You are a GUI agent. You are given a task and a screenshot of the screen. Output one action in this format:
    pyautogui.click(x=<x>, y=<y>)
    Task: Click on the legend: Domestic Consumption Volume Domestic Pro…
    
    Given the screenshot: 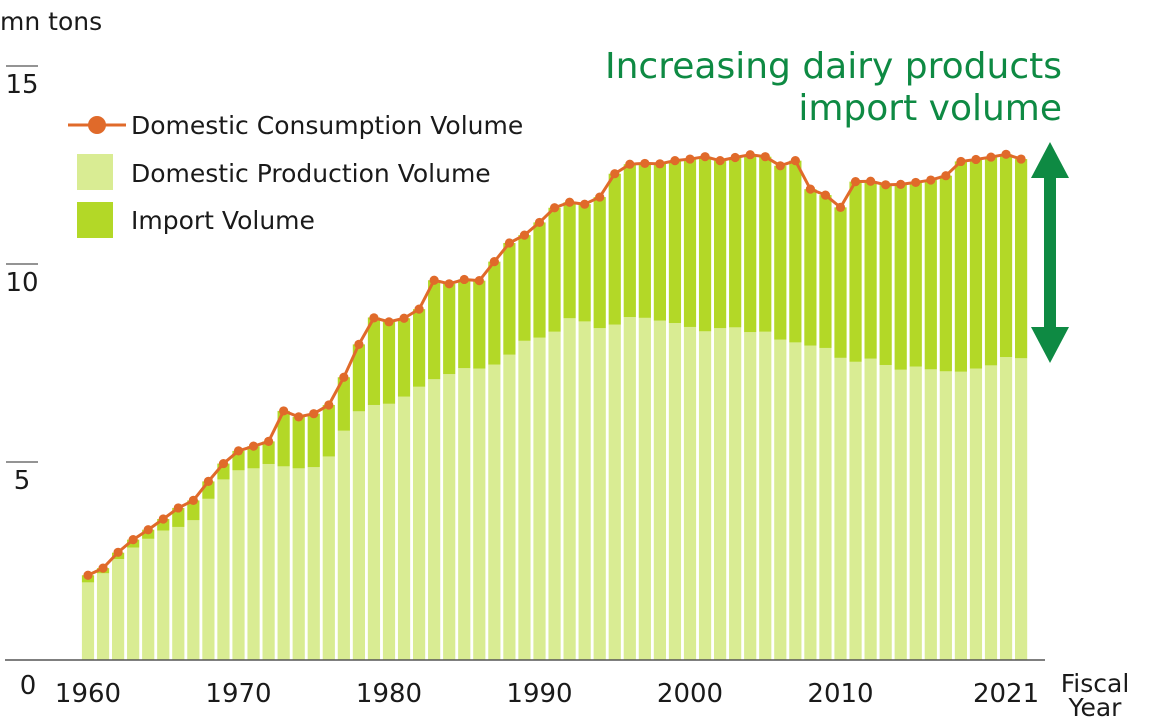 What is the action you would take?
    pyautogui.click(x=295, y=174)
    